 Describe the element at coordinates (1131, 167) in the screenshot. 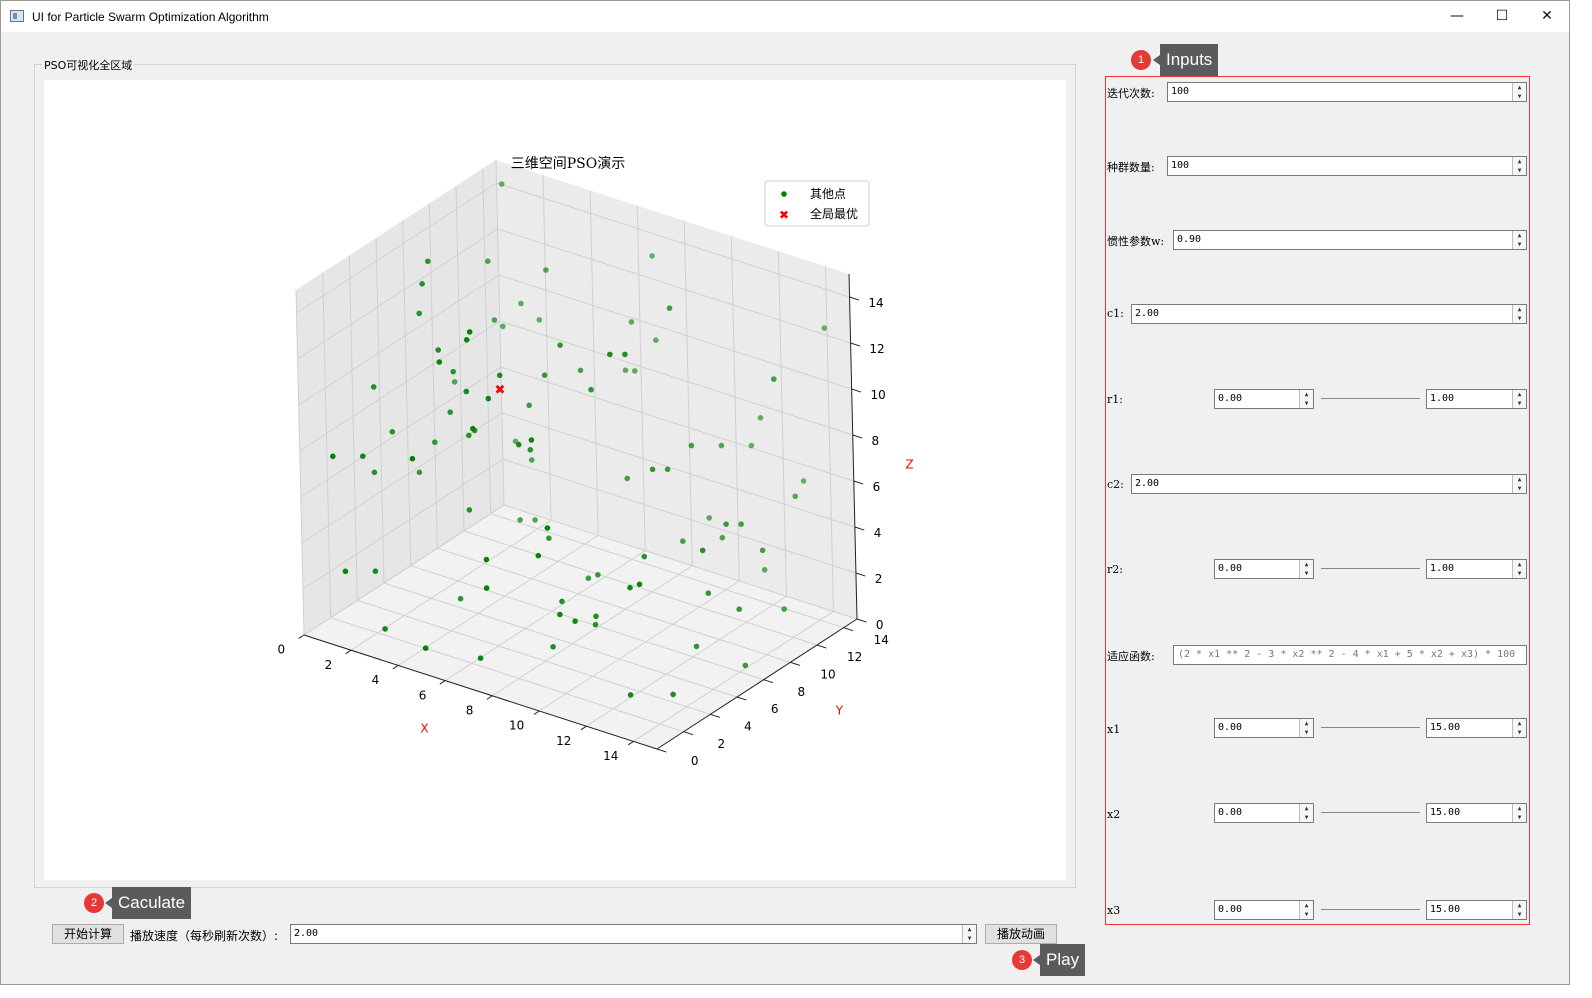

I see `population-label: 种群数量:` at that location.